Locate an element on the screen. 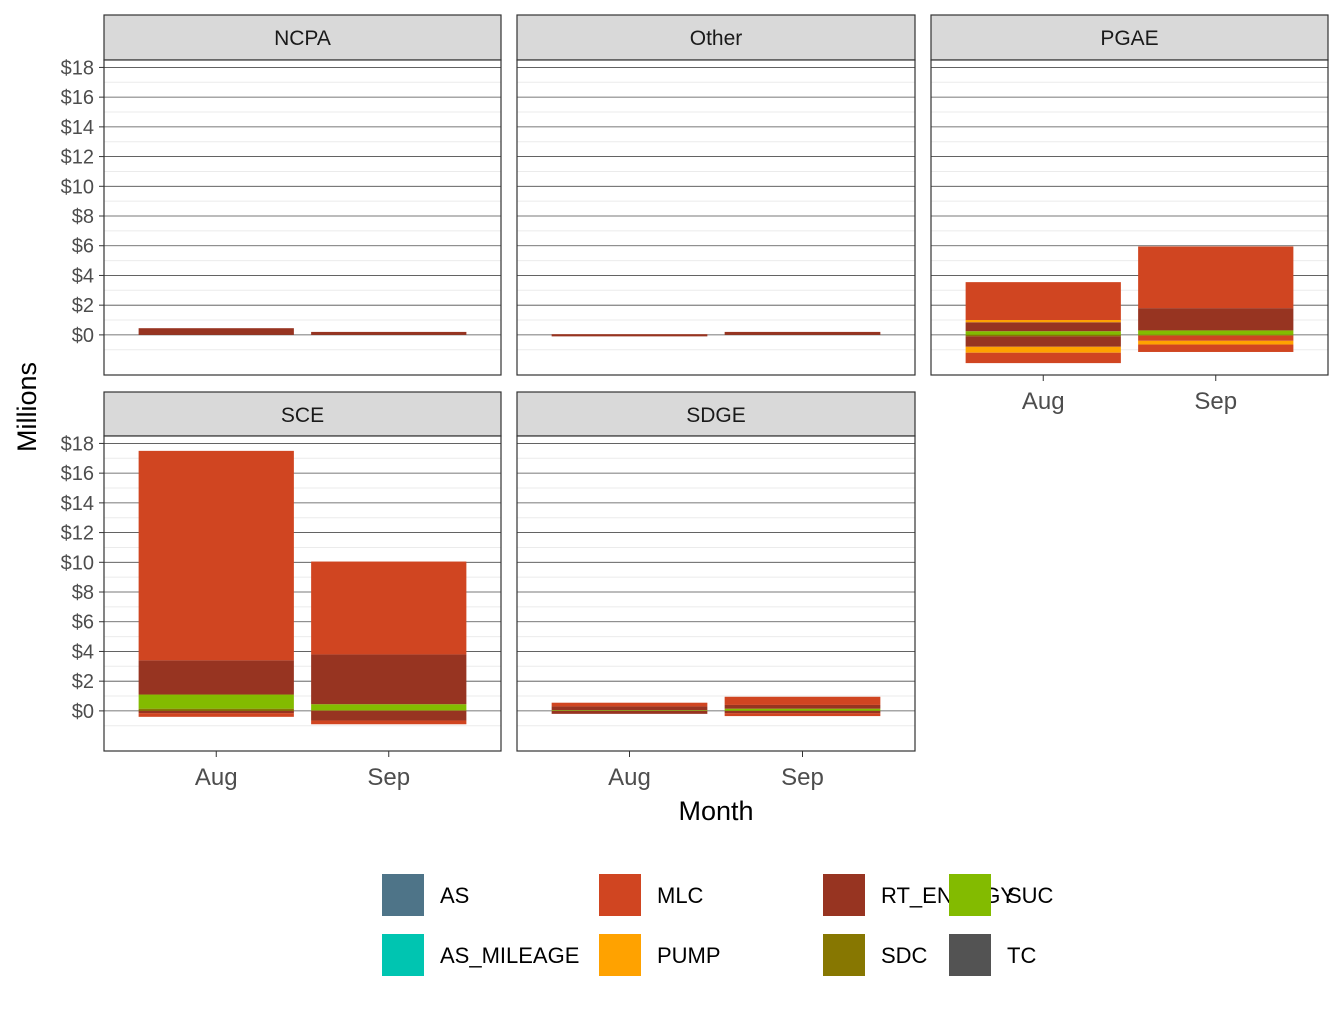  legend-item-sdc: SDC is located at coordinates (875, 955).